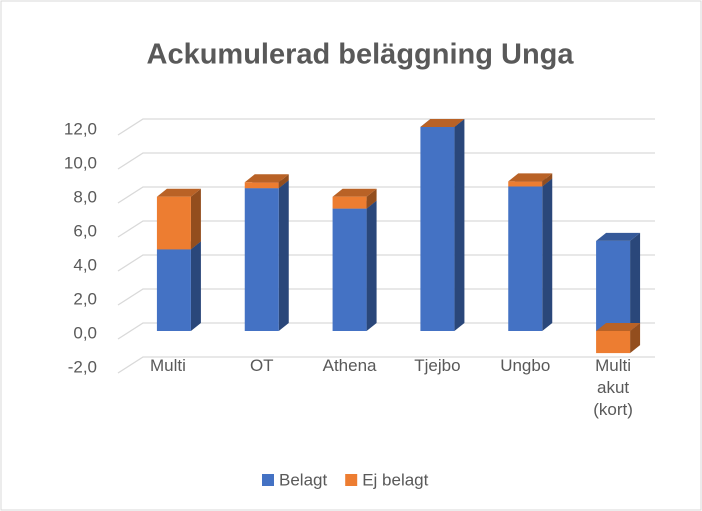  What do you see at coordinates (82, 366) in the screenshot?
I see `y-tick-label: -2,0` at bounding box center [82, 366].